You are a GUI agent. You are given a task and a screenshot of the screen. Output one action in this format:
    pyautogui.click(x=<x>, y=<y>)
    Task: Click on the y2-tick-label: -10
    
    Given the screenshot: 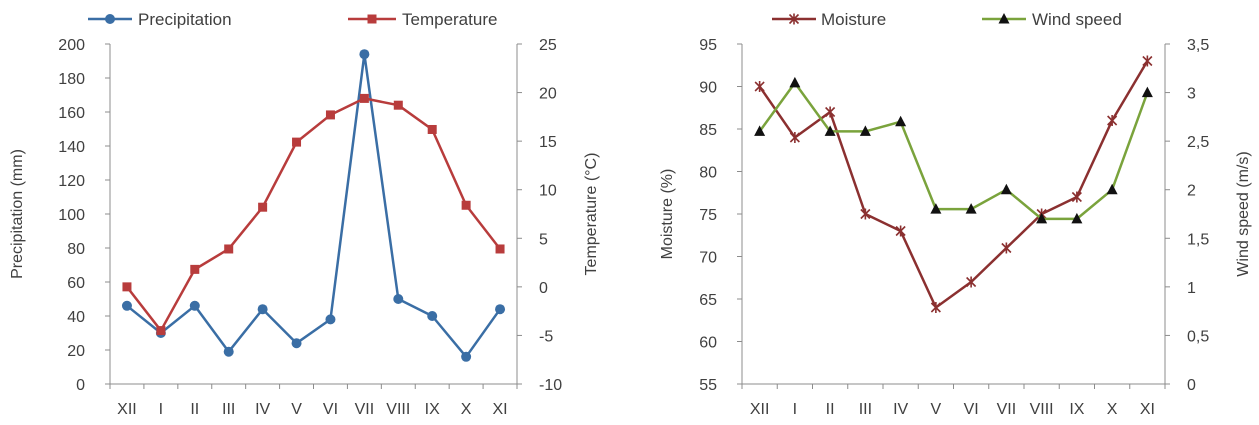 What is the action you would take?
    pyautogui.click(x=550, y=385)
    